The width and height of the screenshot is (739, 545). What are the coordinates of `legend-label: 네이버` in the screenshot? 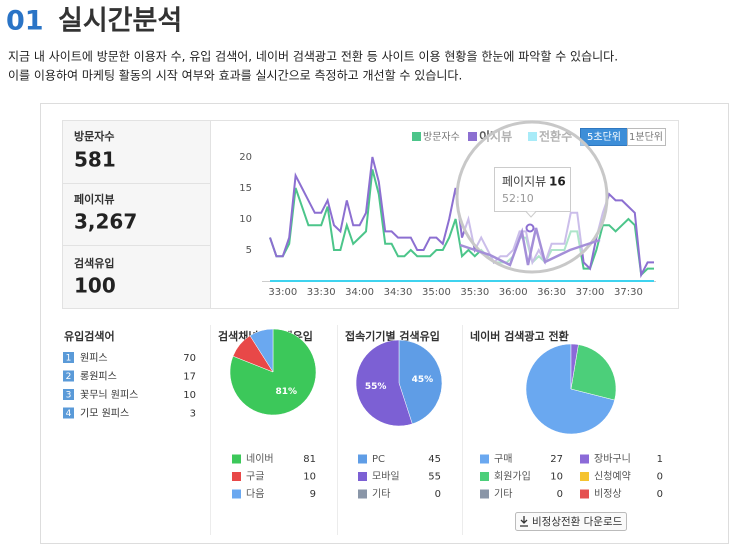 It's located at (260, 459).